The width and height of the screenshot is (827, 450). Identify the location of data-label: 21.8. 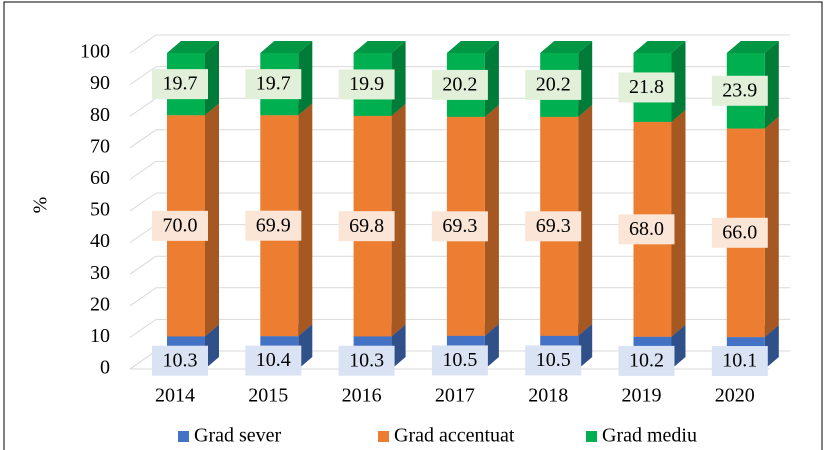
(646, 87).